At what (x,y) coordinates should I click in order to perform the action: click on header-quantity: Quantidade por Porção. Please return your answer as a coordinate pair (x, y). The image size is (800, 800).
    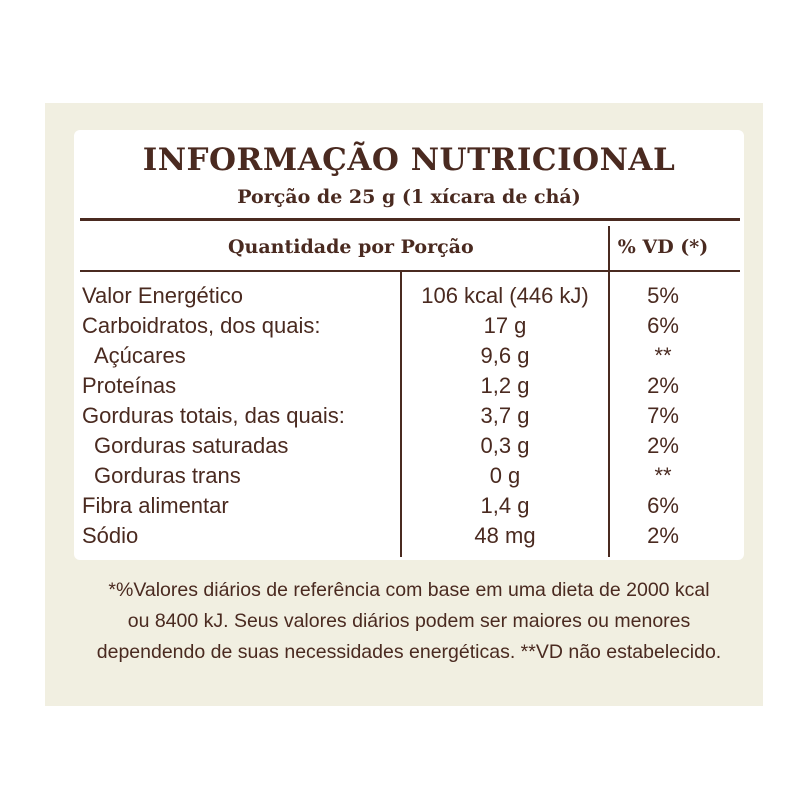
    Looking at the image, I should click on (351, 247).